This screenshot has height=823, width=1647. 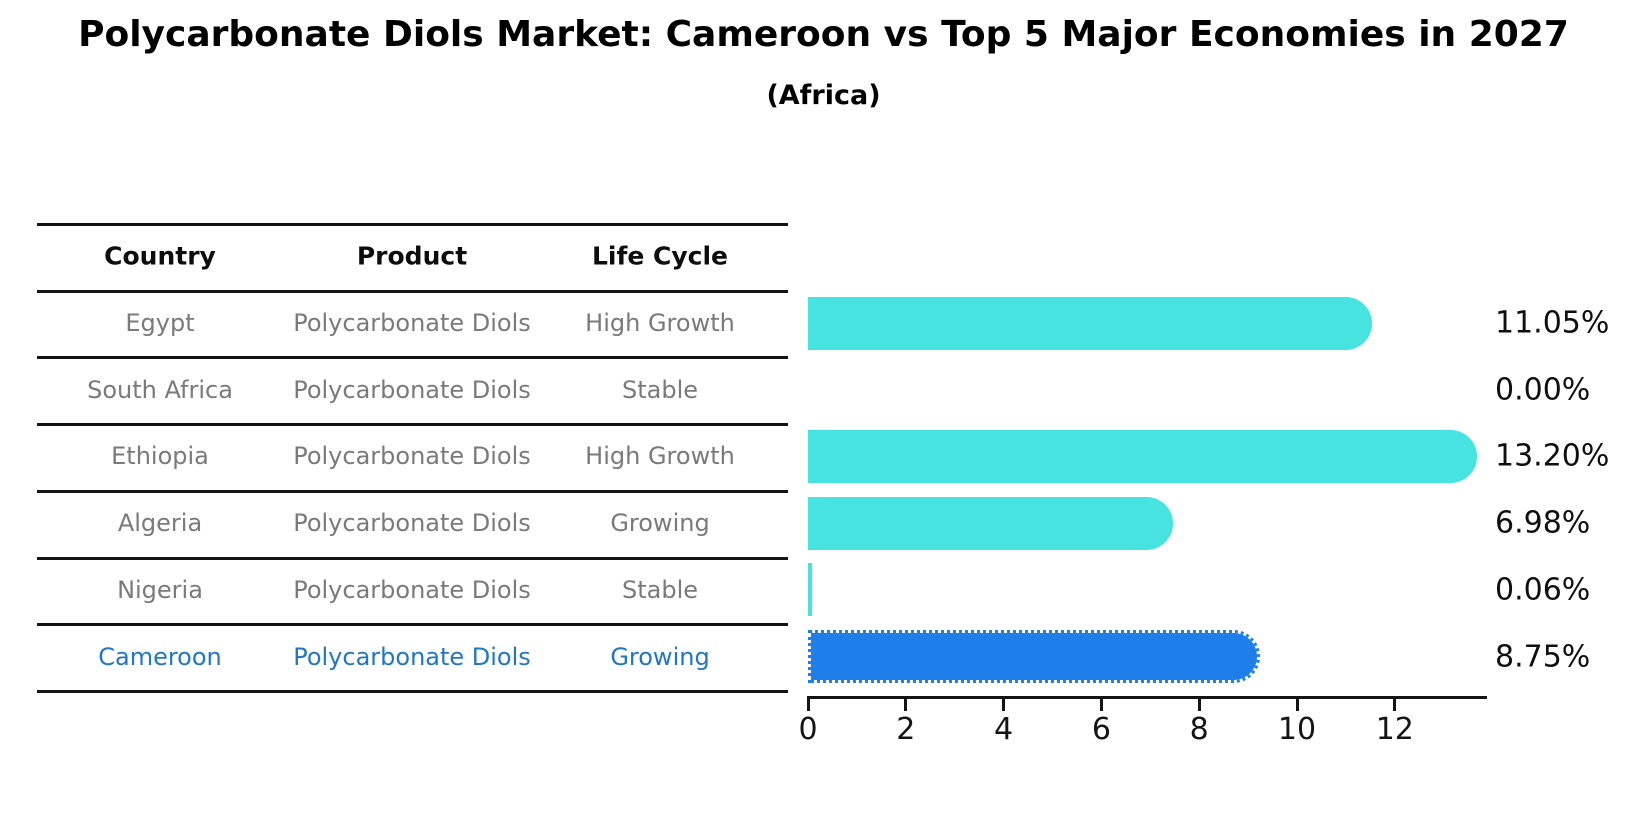 I want to click on bar-ethiopia, so click(x=1143, y=456).